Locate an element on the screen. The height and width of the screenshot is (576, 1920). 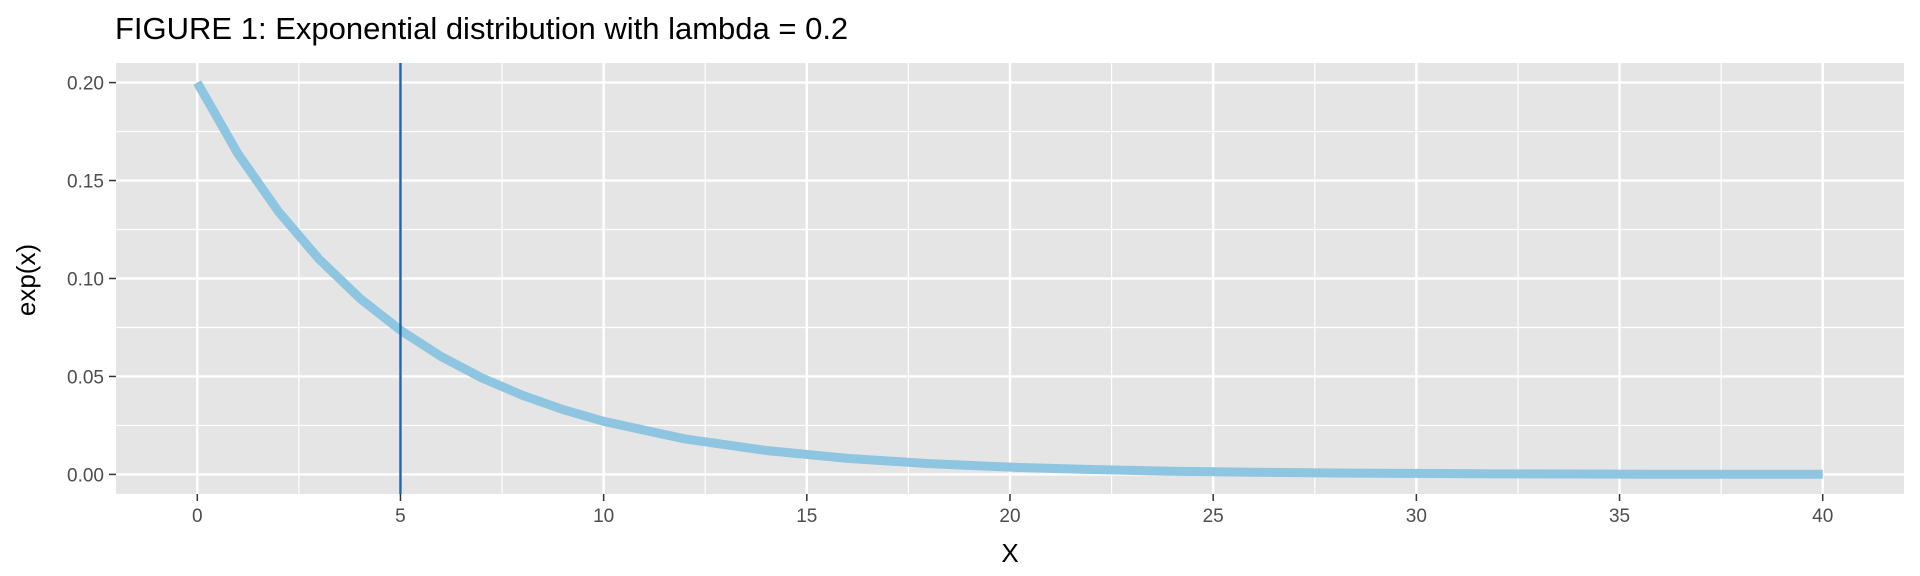
x-axis: 0 5 10 15 20 25 30 35 40 is located at coordinates (1012, 510).